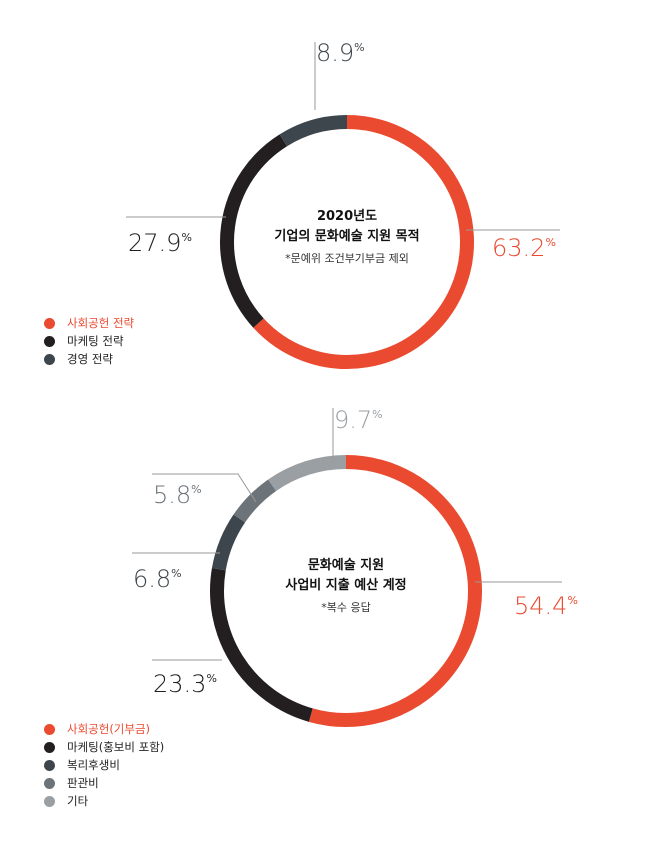 The image size is (654, 842). What do you see at coordinates (160, 243) in the screenshot?
I see `data-label: 27.9%` at bounding box center [160, 243].